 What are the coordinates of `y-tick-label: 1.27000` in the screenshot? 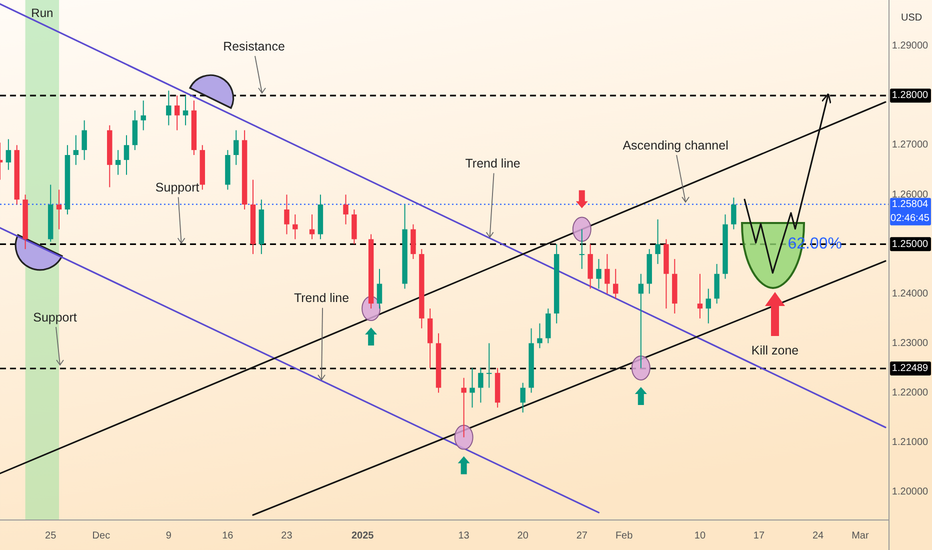 It's located at (910, 145).